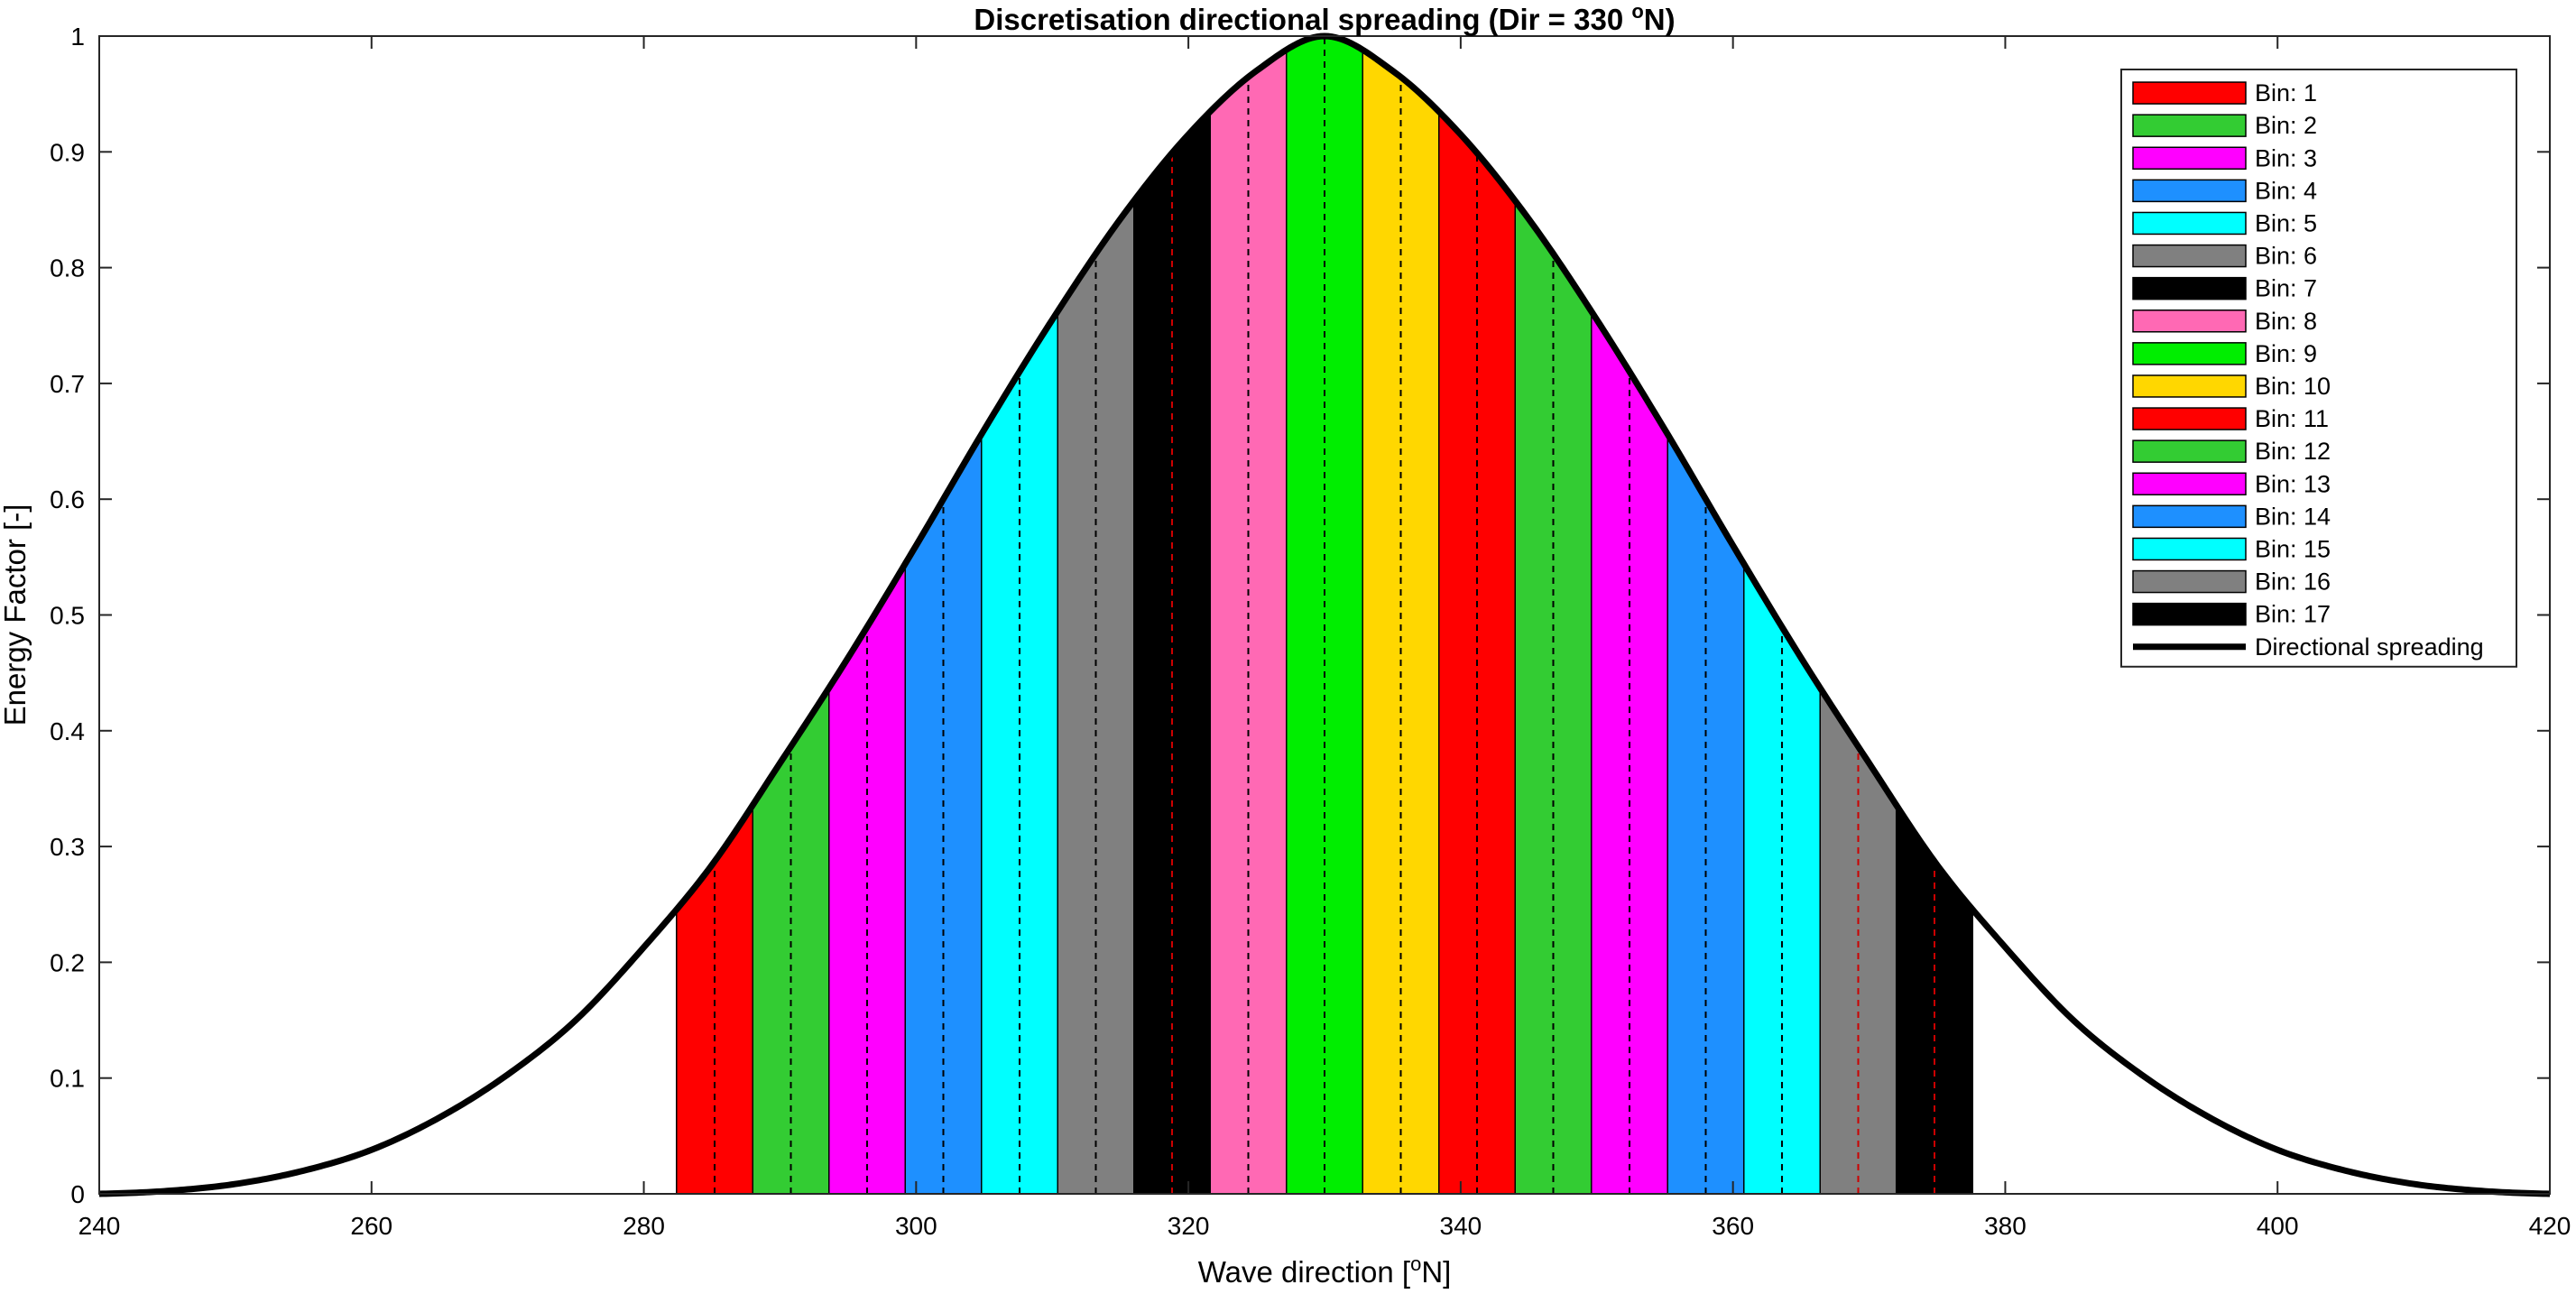  I want to click on legend-label: Bin: 16, so click(2293, 582).